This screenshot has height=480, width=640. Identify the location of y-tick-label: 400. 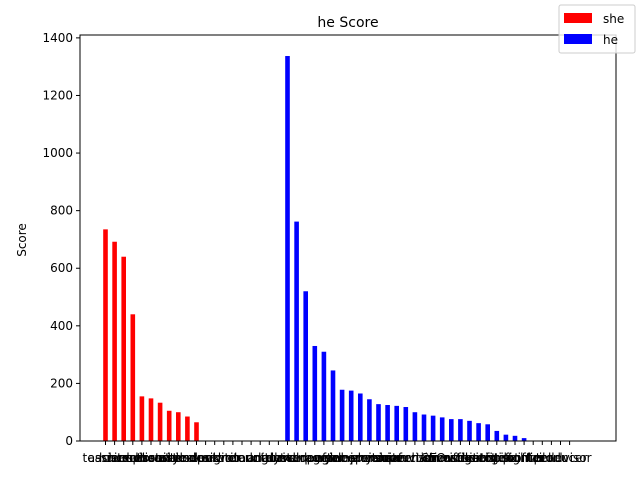
(61, 326).